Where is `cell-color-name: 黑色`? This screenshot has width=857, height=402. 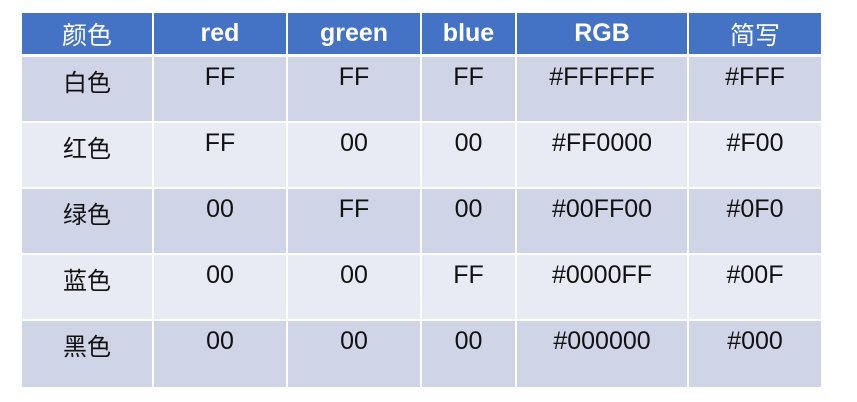
cell-color-name: 黑色 is located at coordinates (88, 354).